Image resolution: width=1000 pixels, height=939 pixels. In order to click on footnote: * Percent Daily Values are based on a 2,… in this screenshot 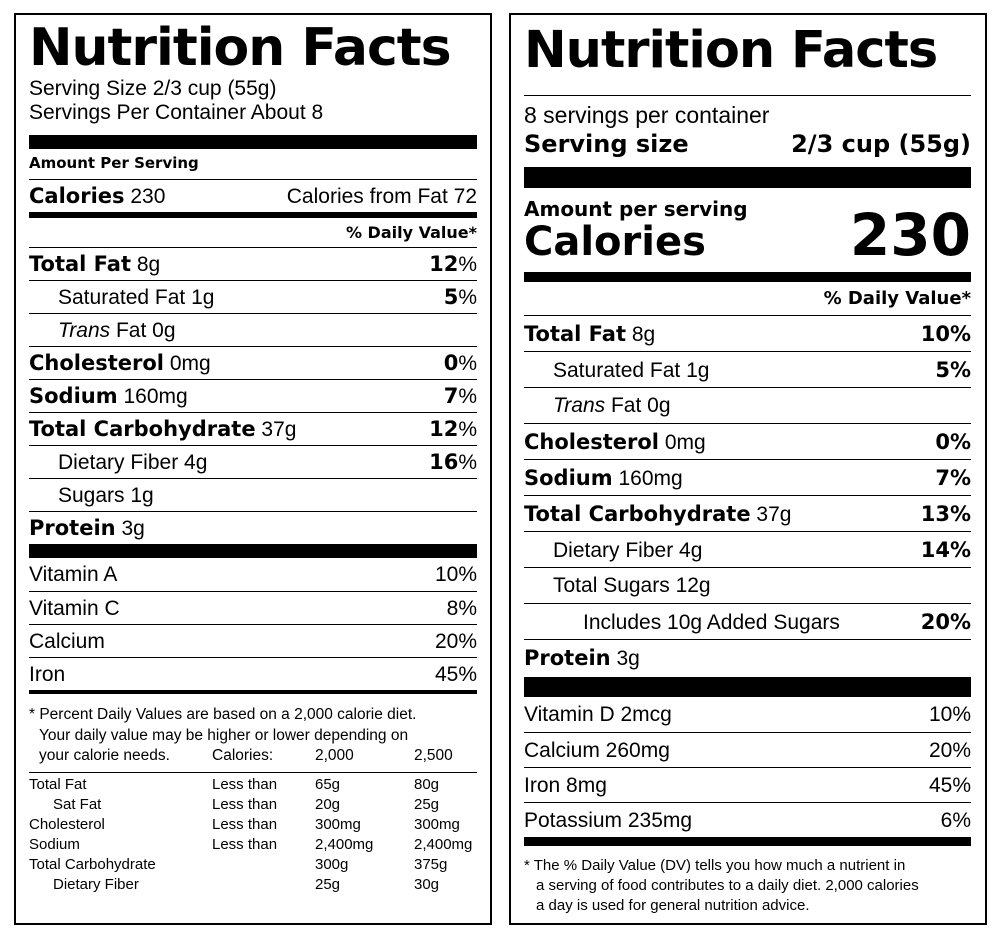, I will do `click(253, 735)`.